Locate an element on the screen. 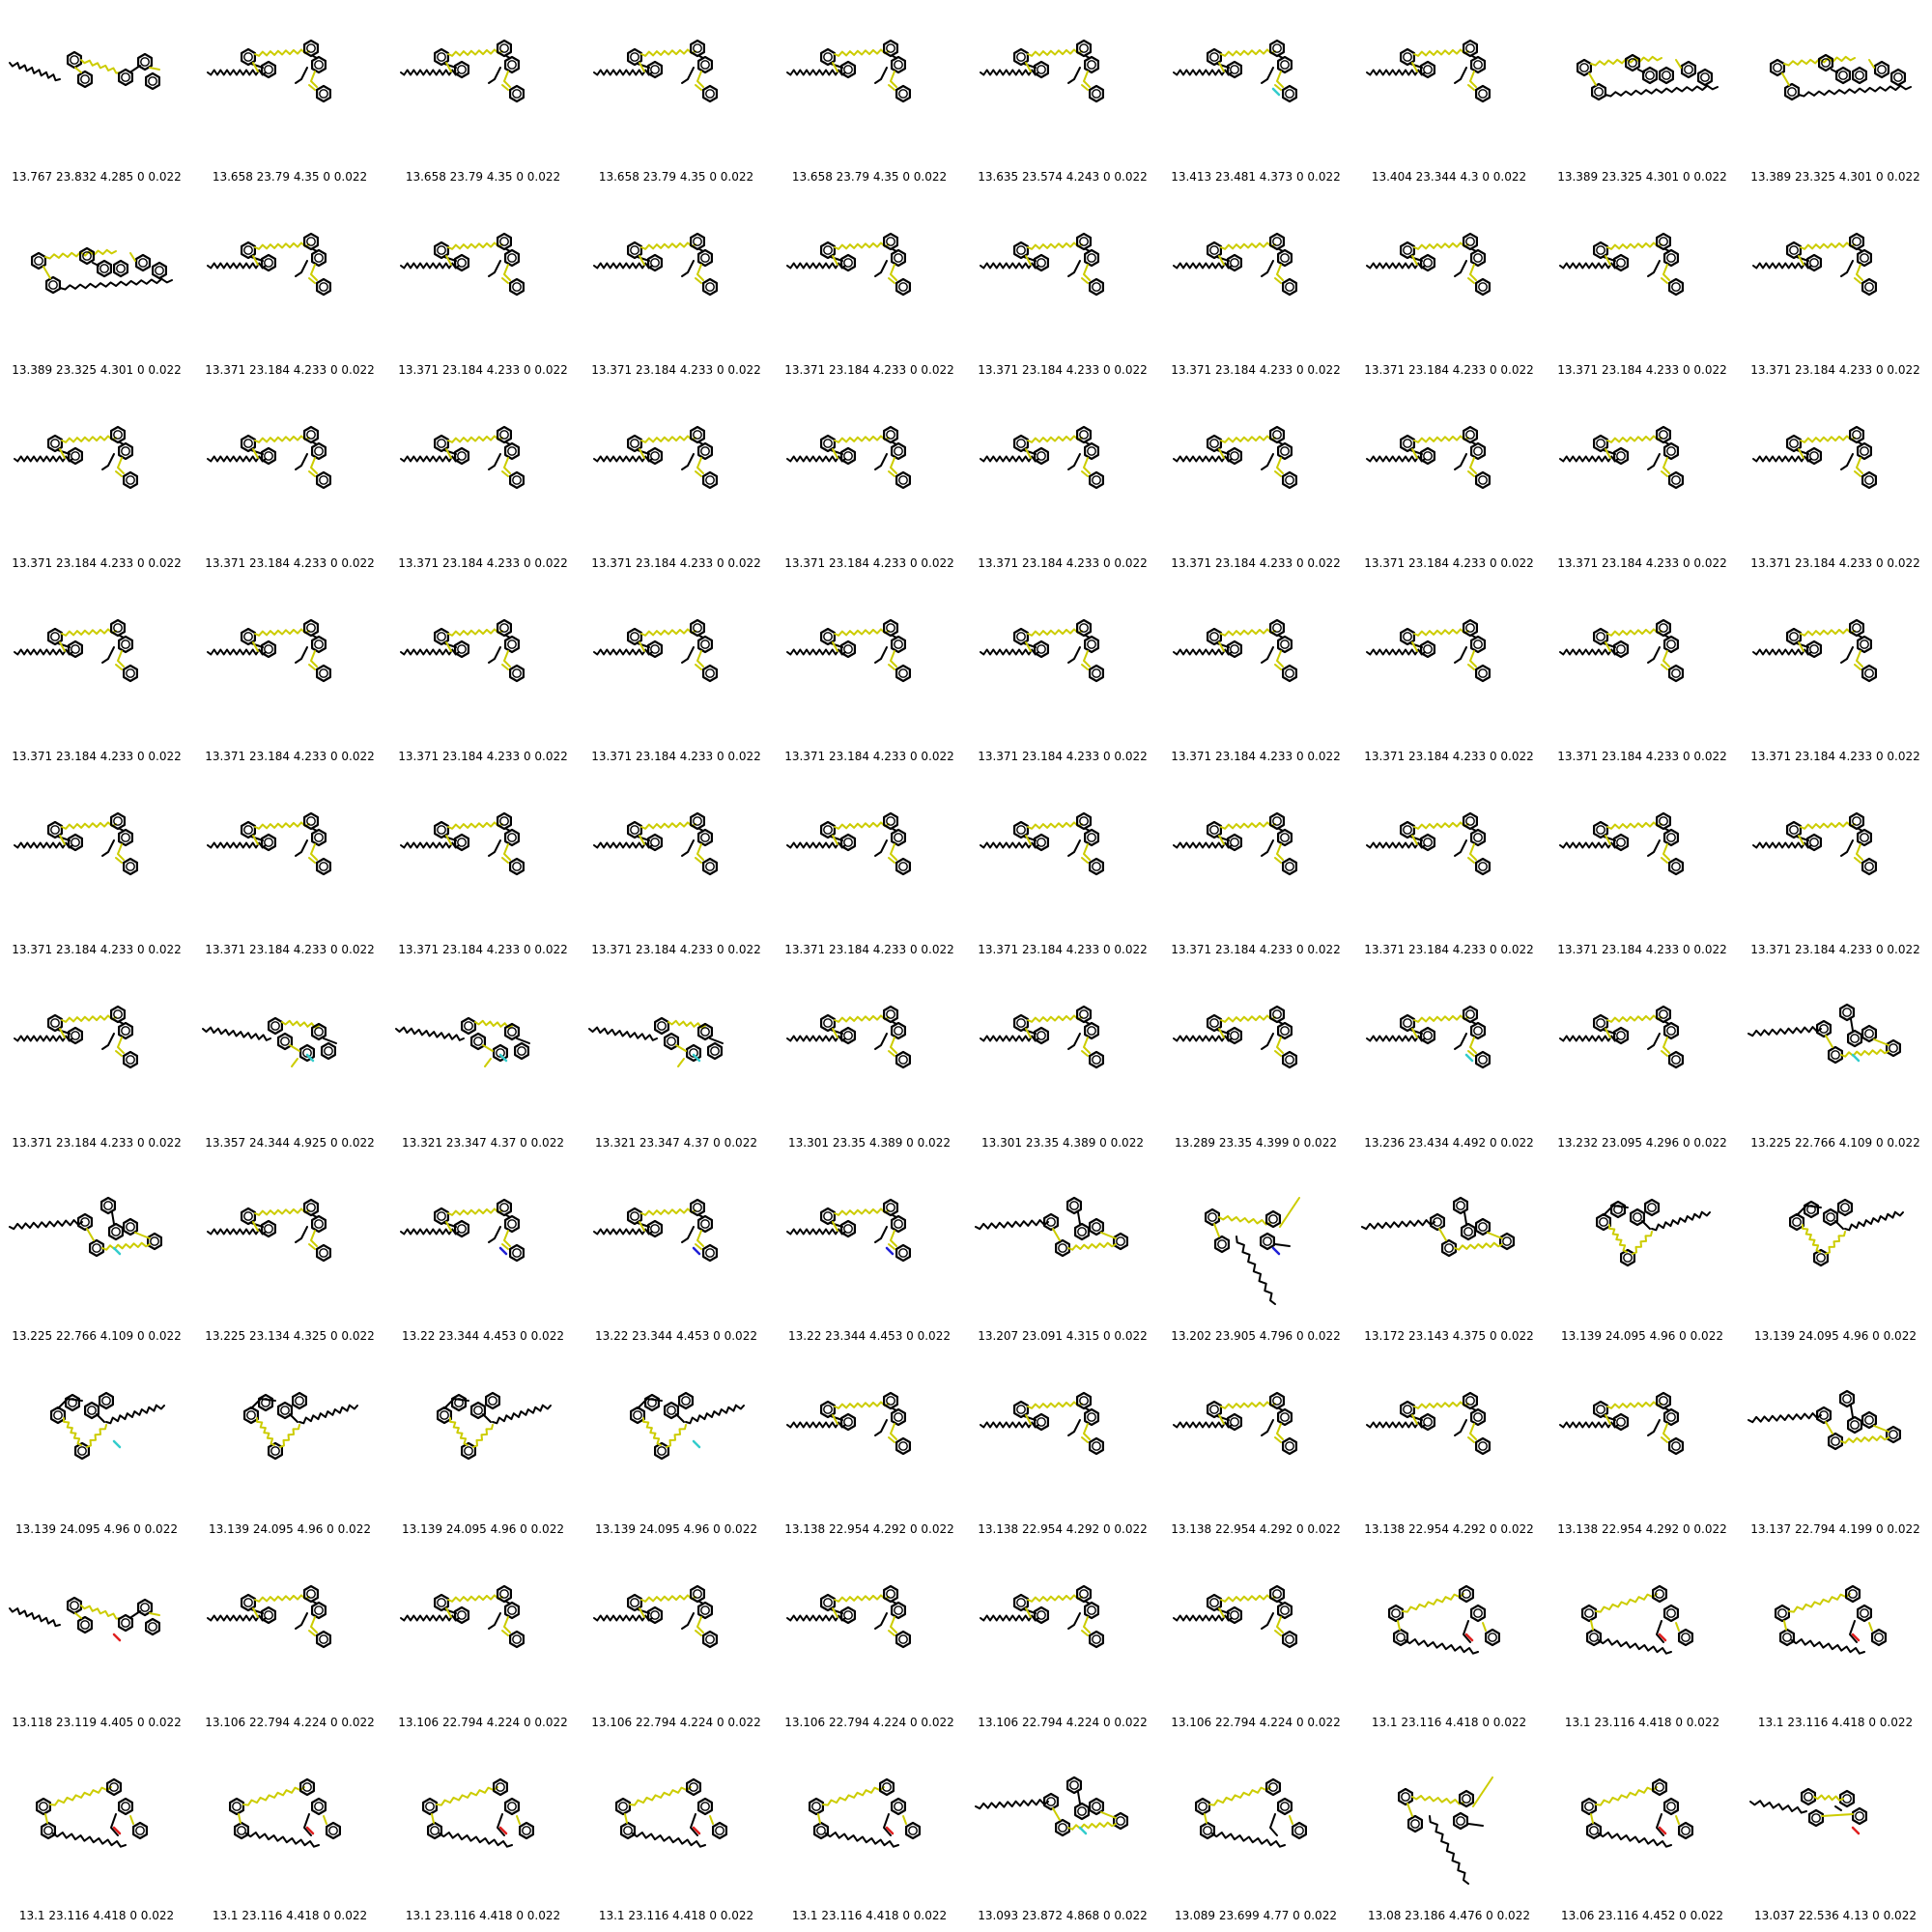 This screenshot has height=1932, width=1932. score-caption: 13.1 23.116 4.418 0 0.022 is located at coordinates (290, 1915).